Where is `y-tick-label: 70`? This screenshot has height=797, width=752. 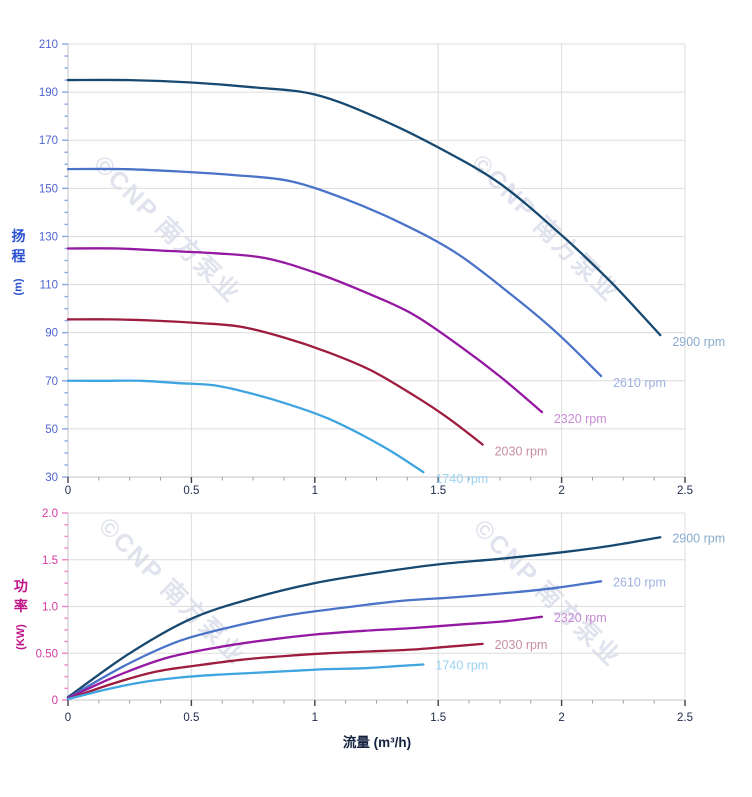
y-tick-label: 70 is located at coordinates (51, 382).